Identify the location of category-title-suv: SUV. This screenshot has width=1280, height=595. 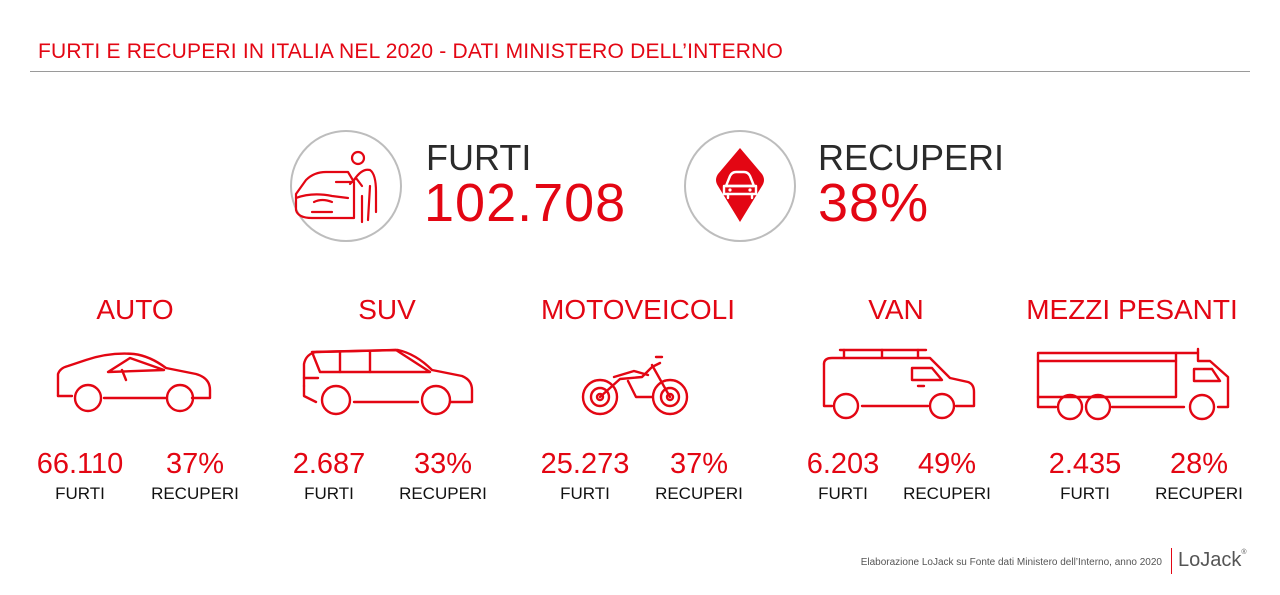
(387, 309).